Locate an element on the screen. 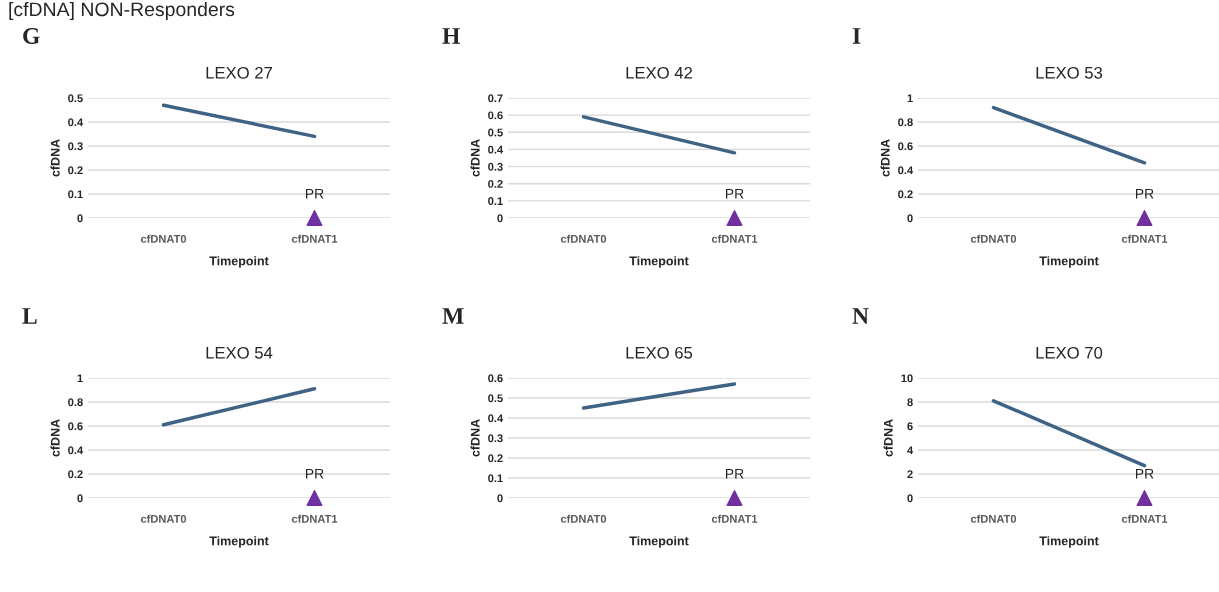  chart-title: LEXO 53 is located at coordinates (1069, 72).